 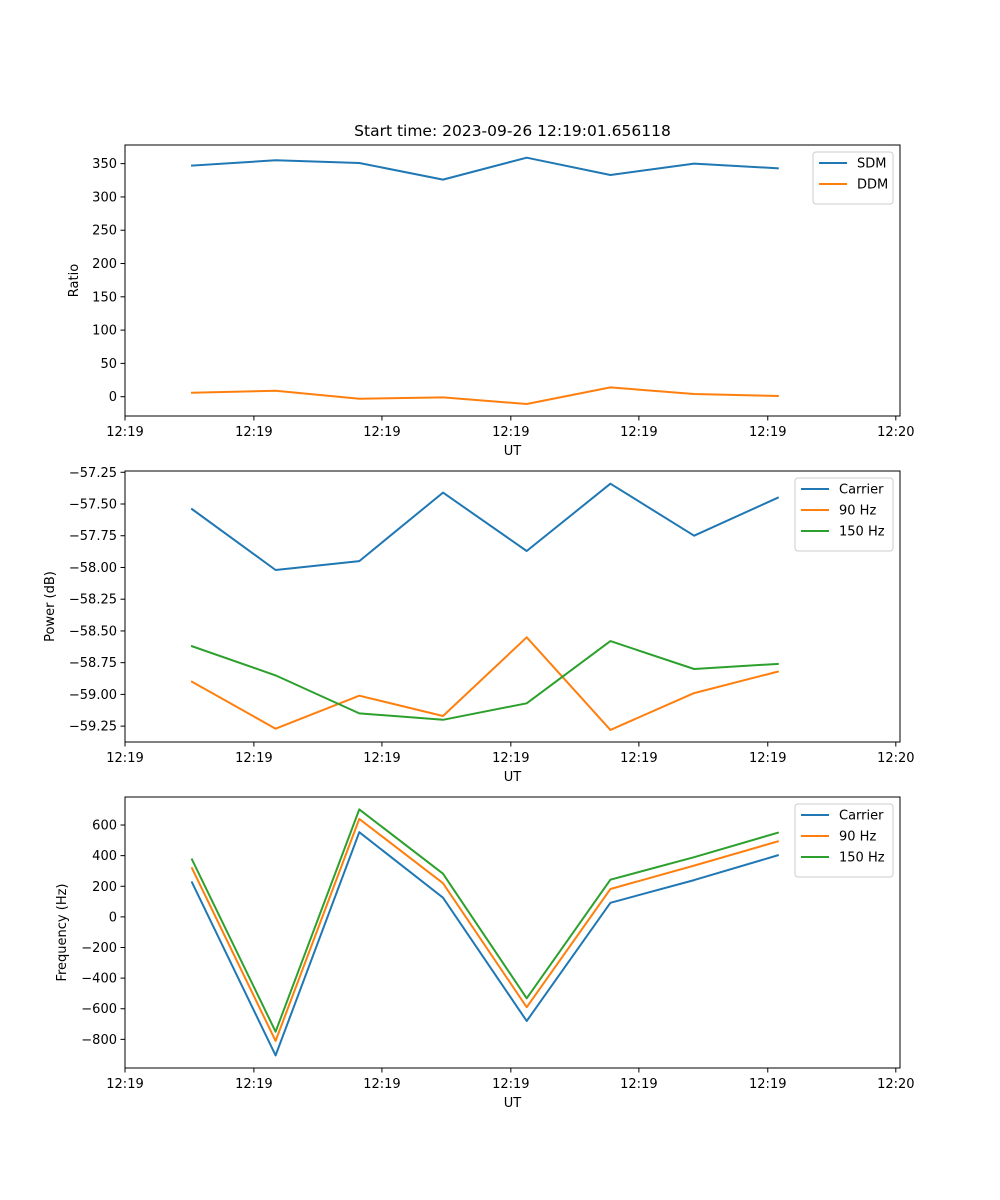 I want to click on y-axis-label: Power (dB), so click(x=50, y=606).